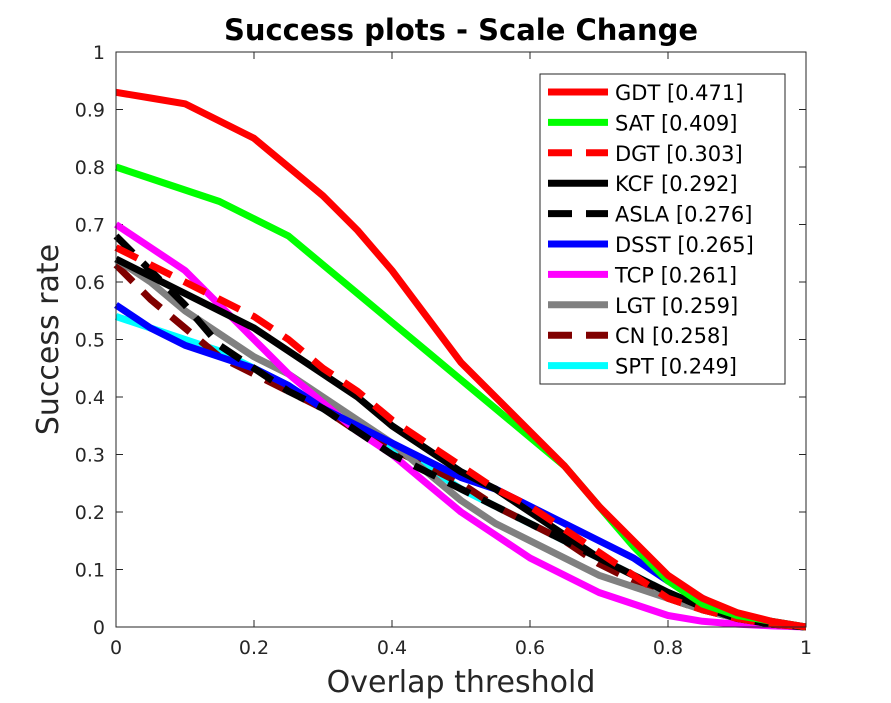 Image resolution: width=891 pixels, height=703 pixels. I want to click on legend-label: GDT [0.471], so click(679, 93).